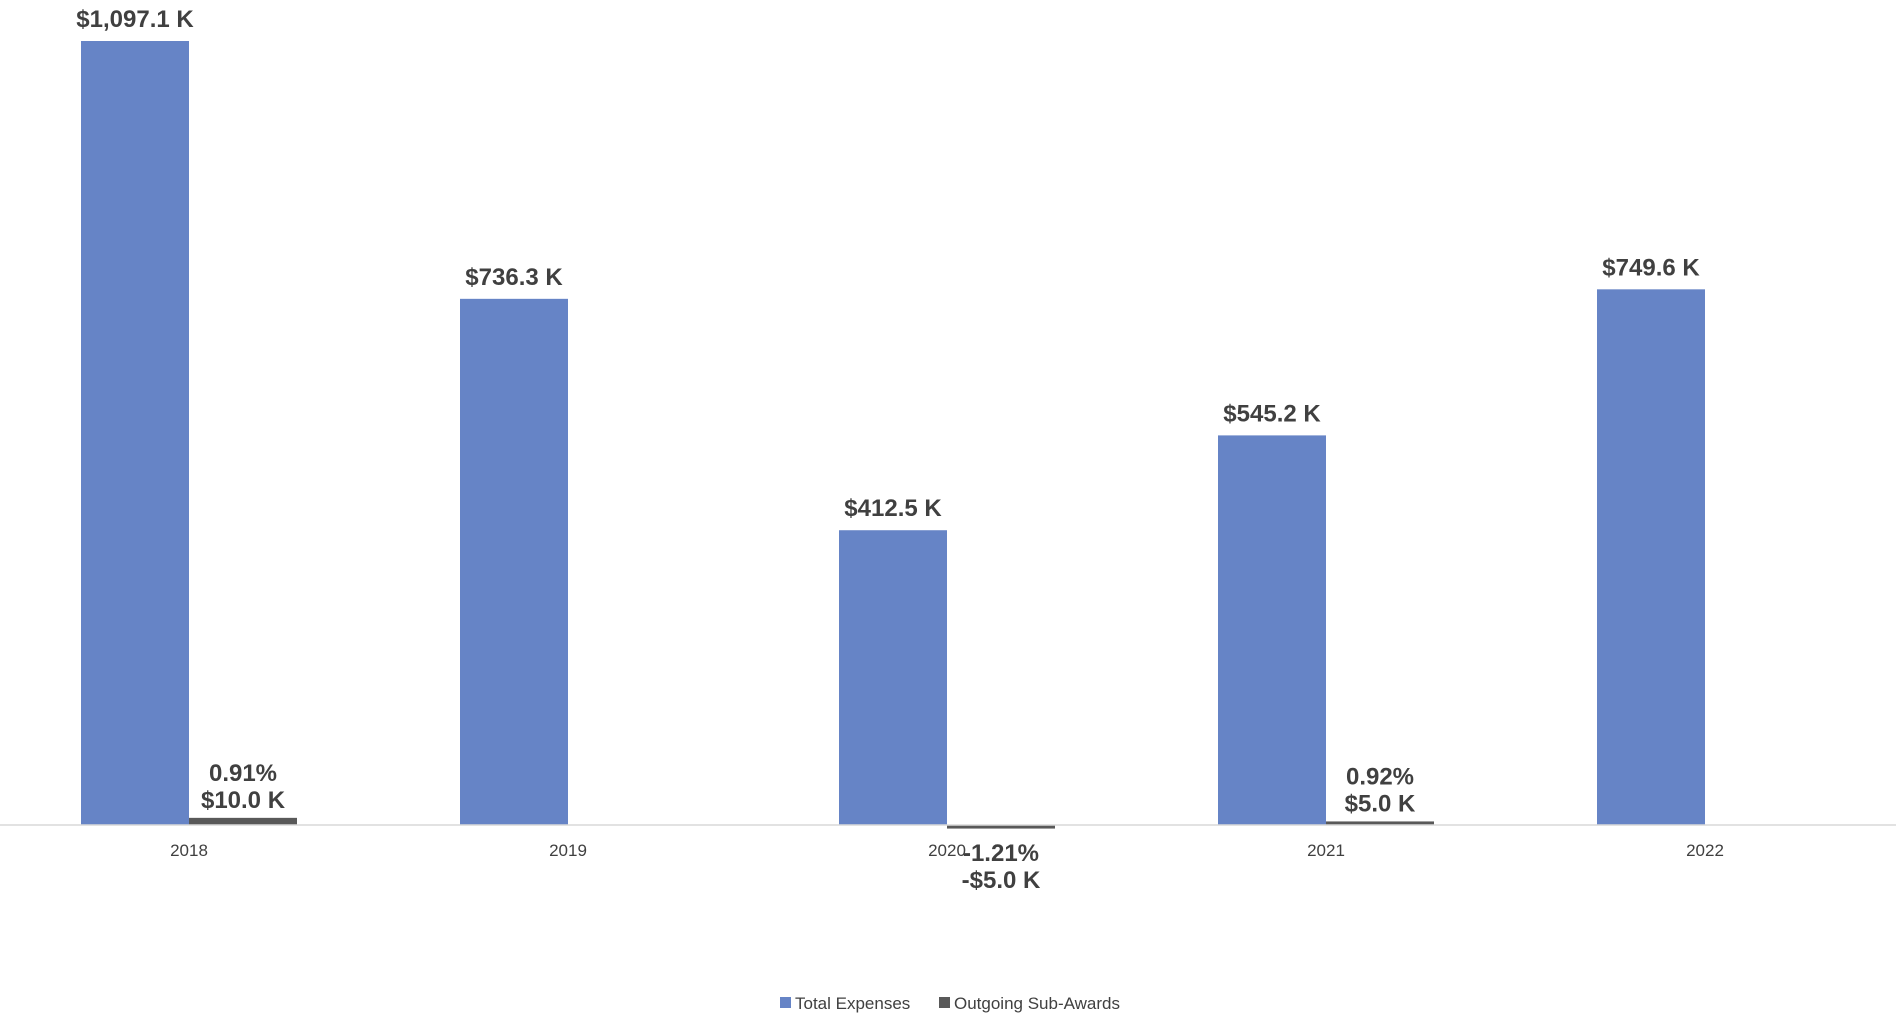  I want to click on data-label-total-expenses-2018: $1,097.1 K, so click(135, 19).